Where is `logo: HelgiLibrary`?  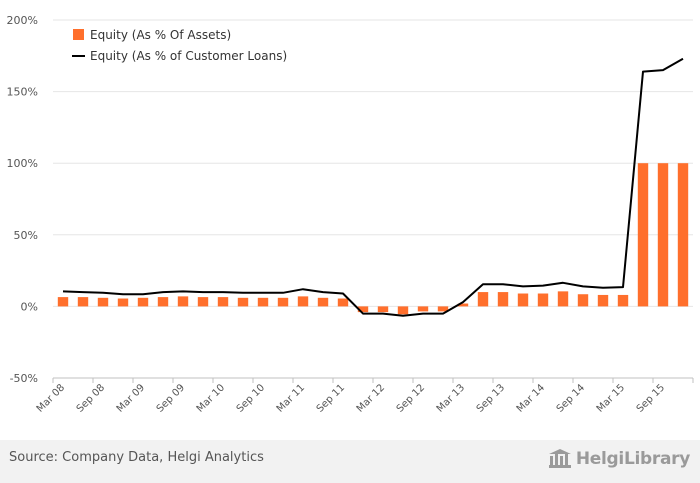
logo: HelgiLibrary is located at coordinates (619, 459).